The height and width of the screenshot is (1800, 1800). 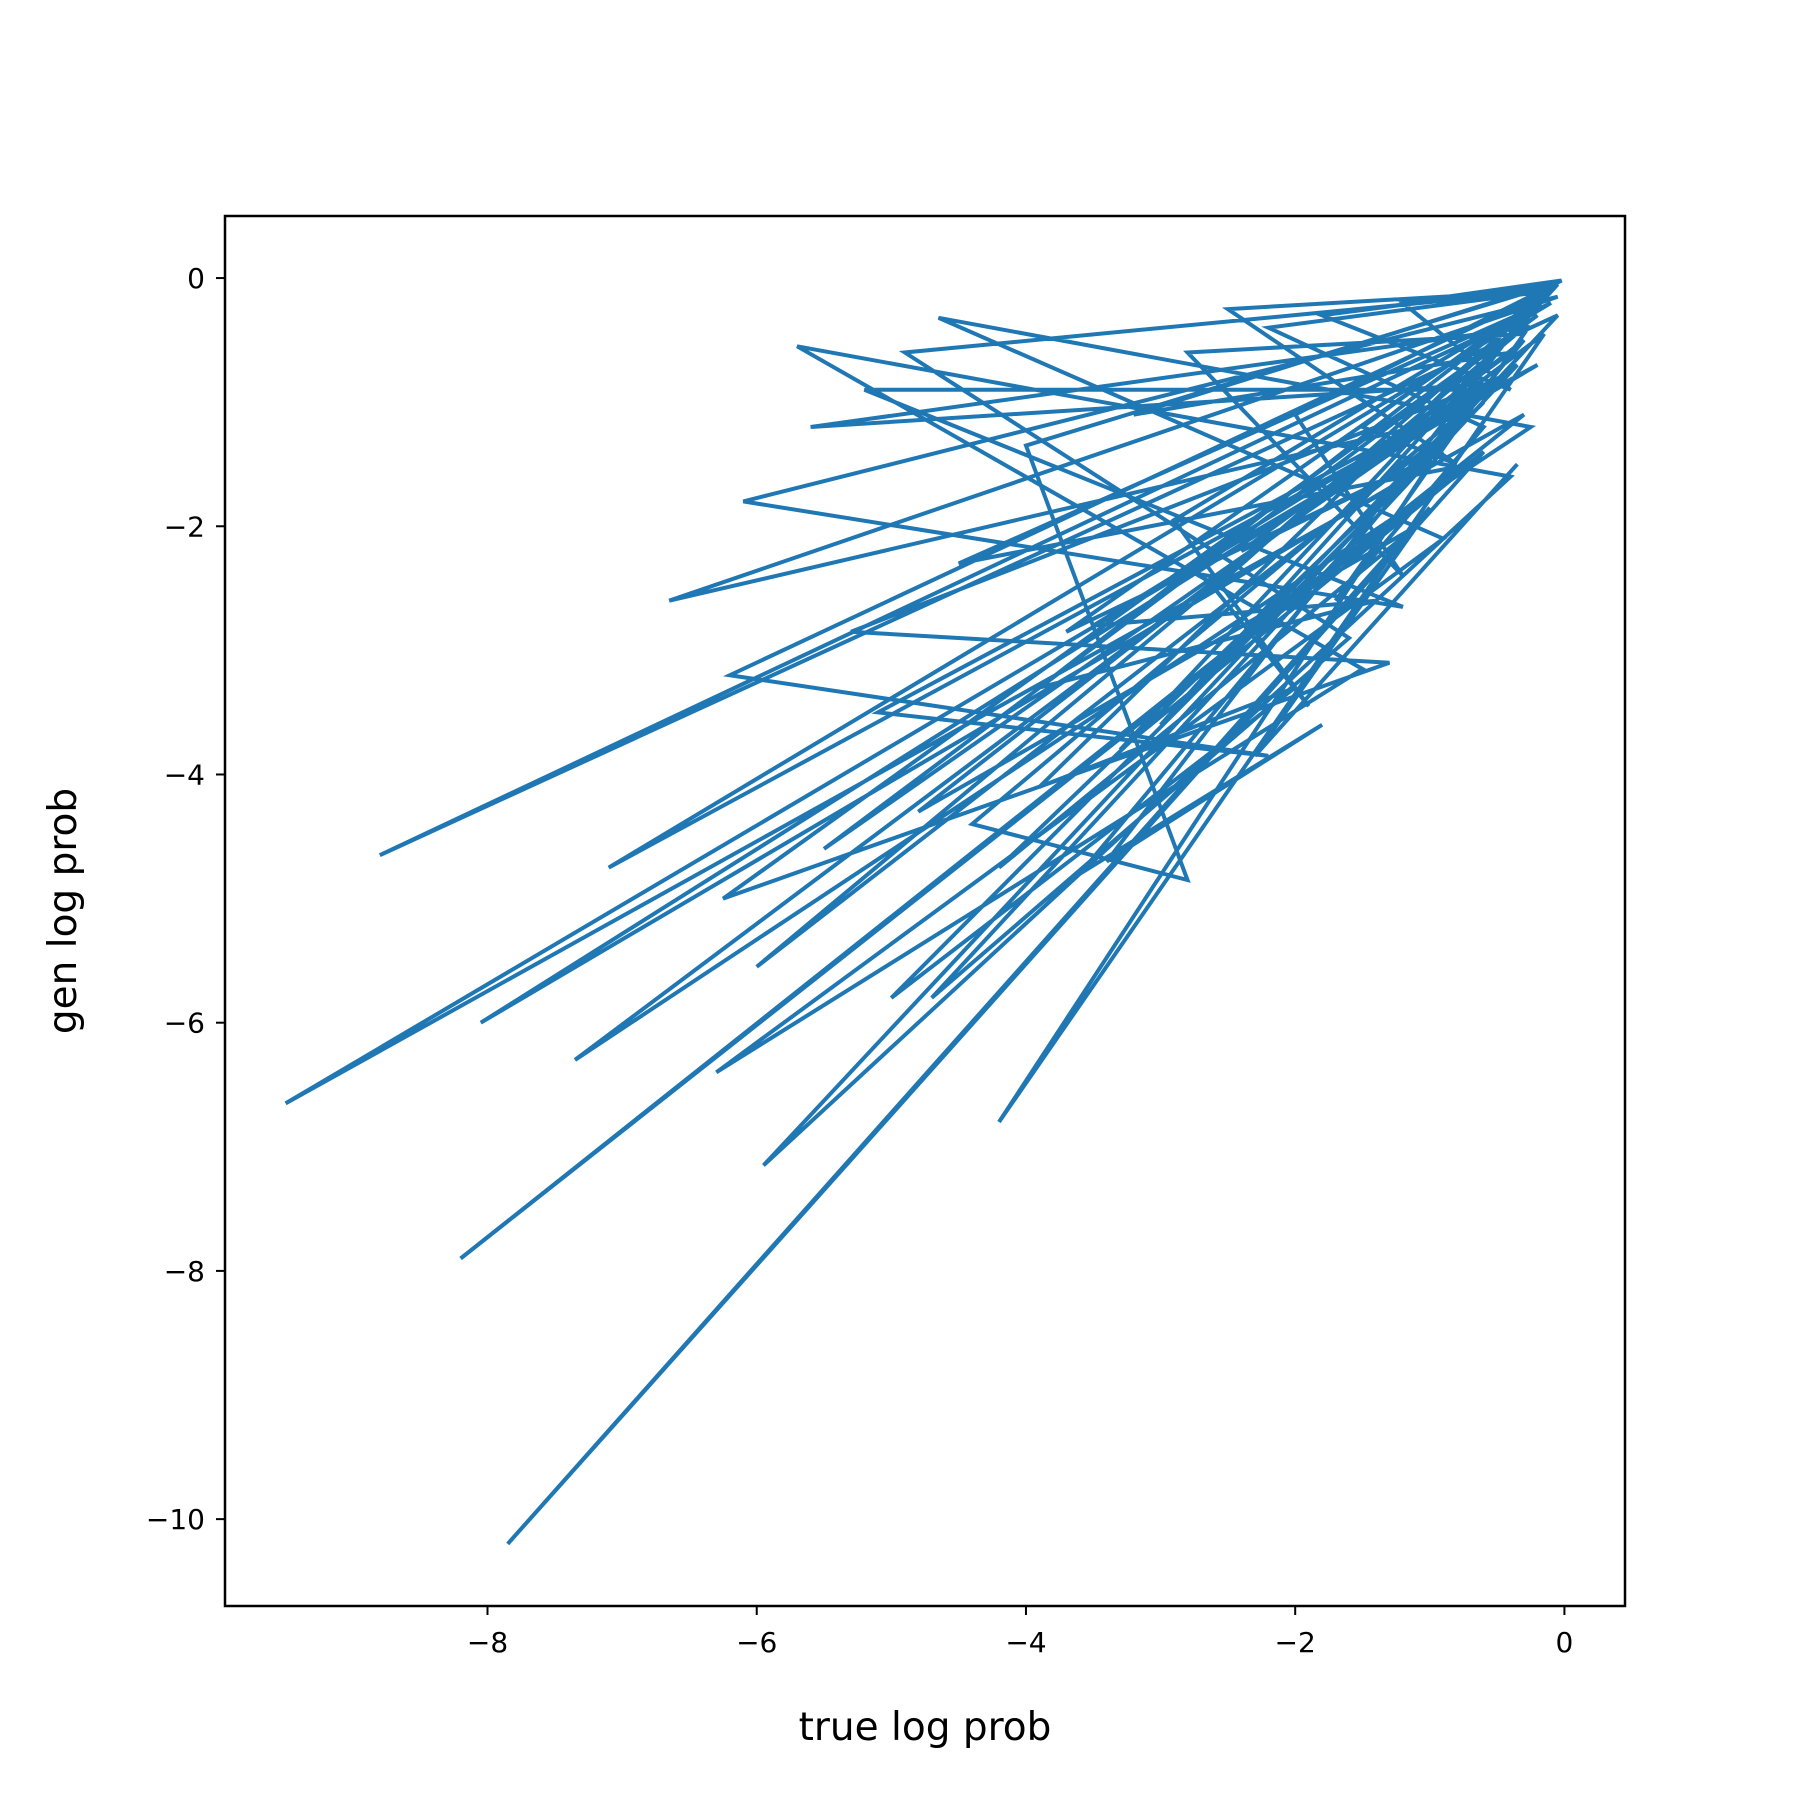 What do you see at coordinates (184, 1023) in the screenshot?
I see `y-tick-label: −6` at bounding box center [184, 1023].